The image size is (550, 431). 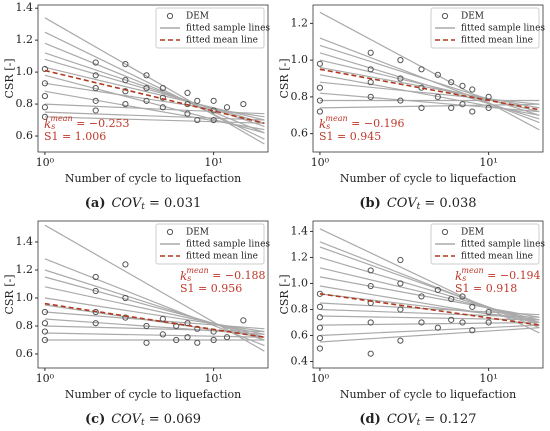 I want to click on annotation-s1: S1 = 0.956, so click(x=211, y=288).